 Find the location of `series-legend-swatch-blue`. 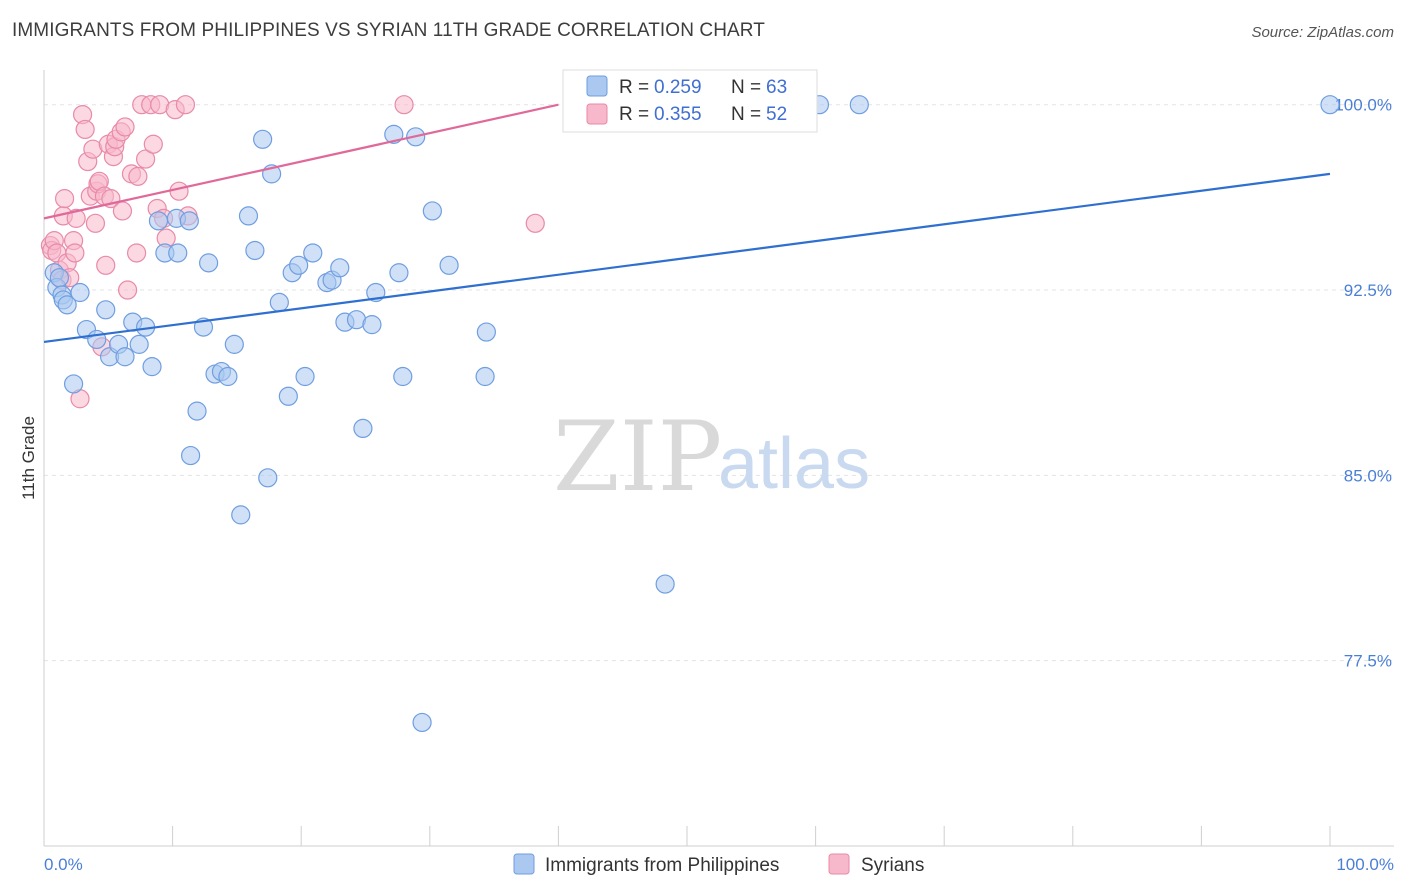

series-legend-swatch-blue is located at coordinates (524, 864).